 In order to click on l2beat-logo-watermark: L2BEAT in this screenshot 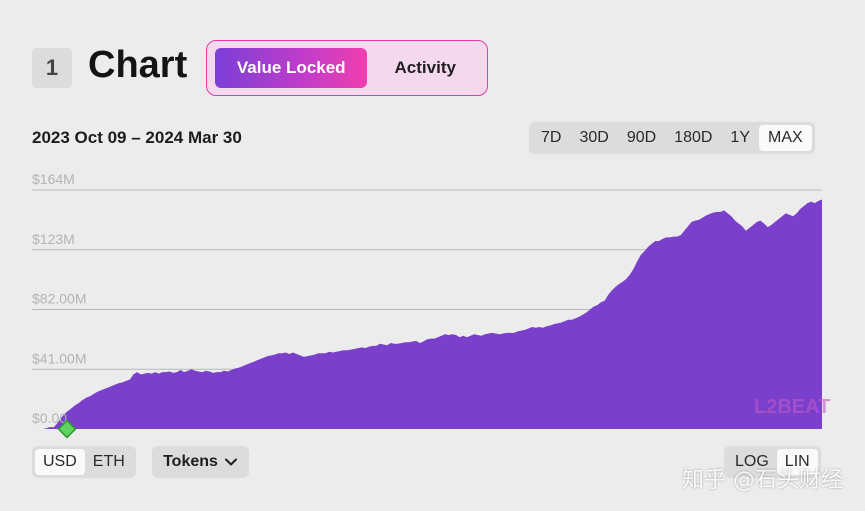, I will do `click(792, 407)`.